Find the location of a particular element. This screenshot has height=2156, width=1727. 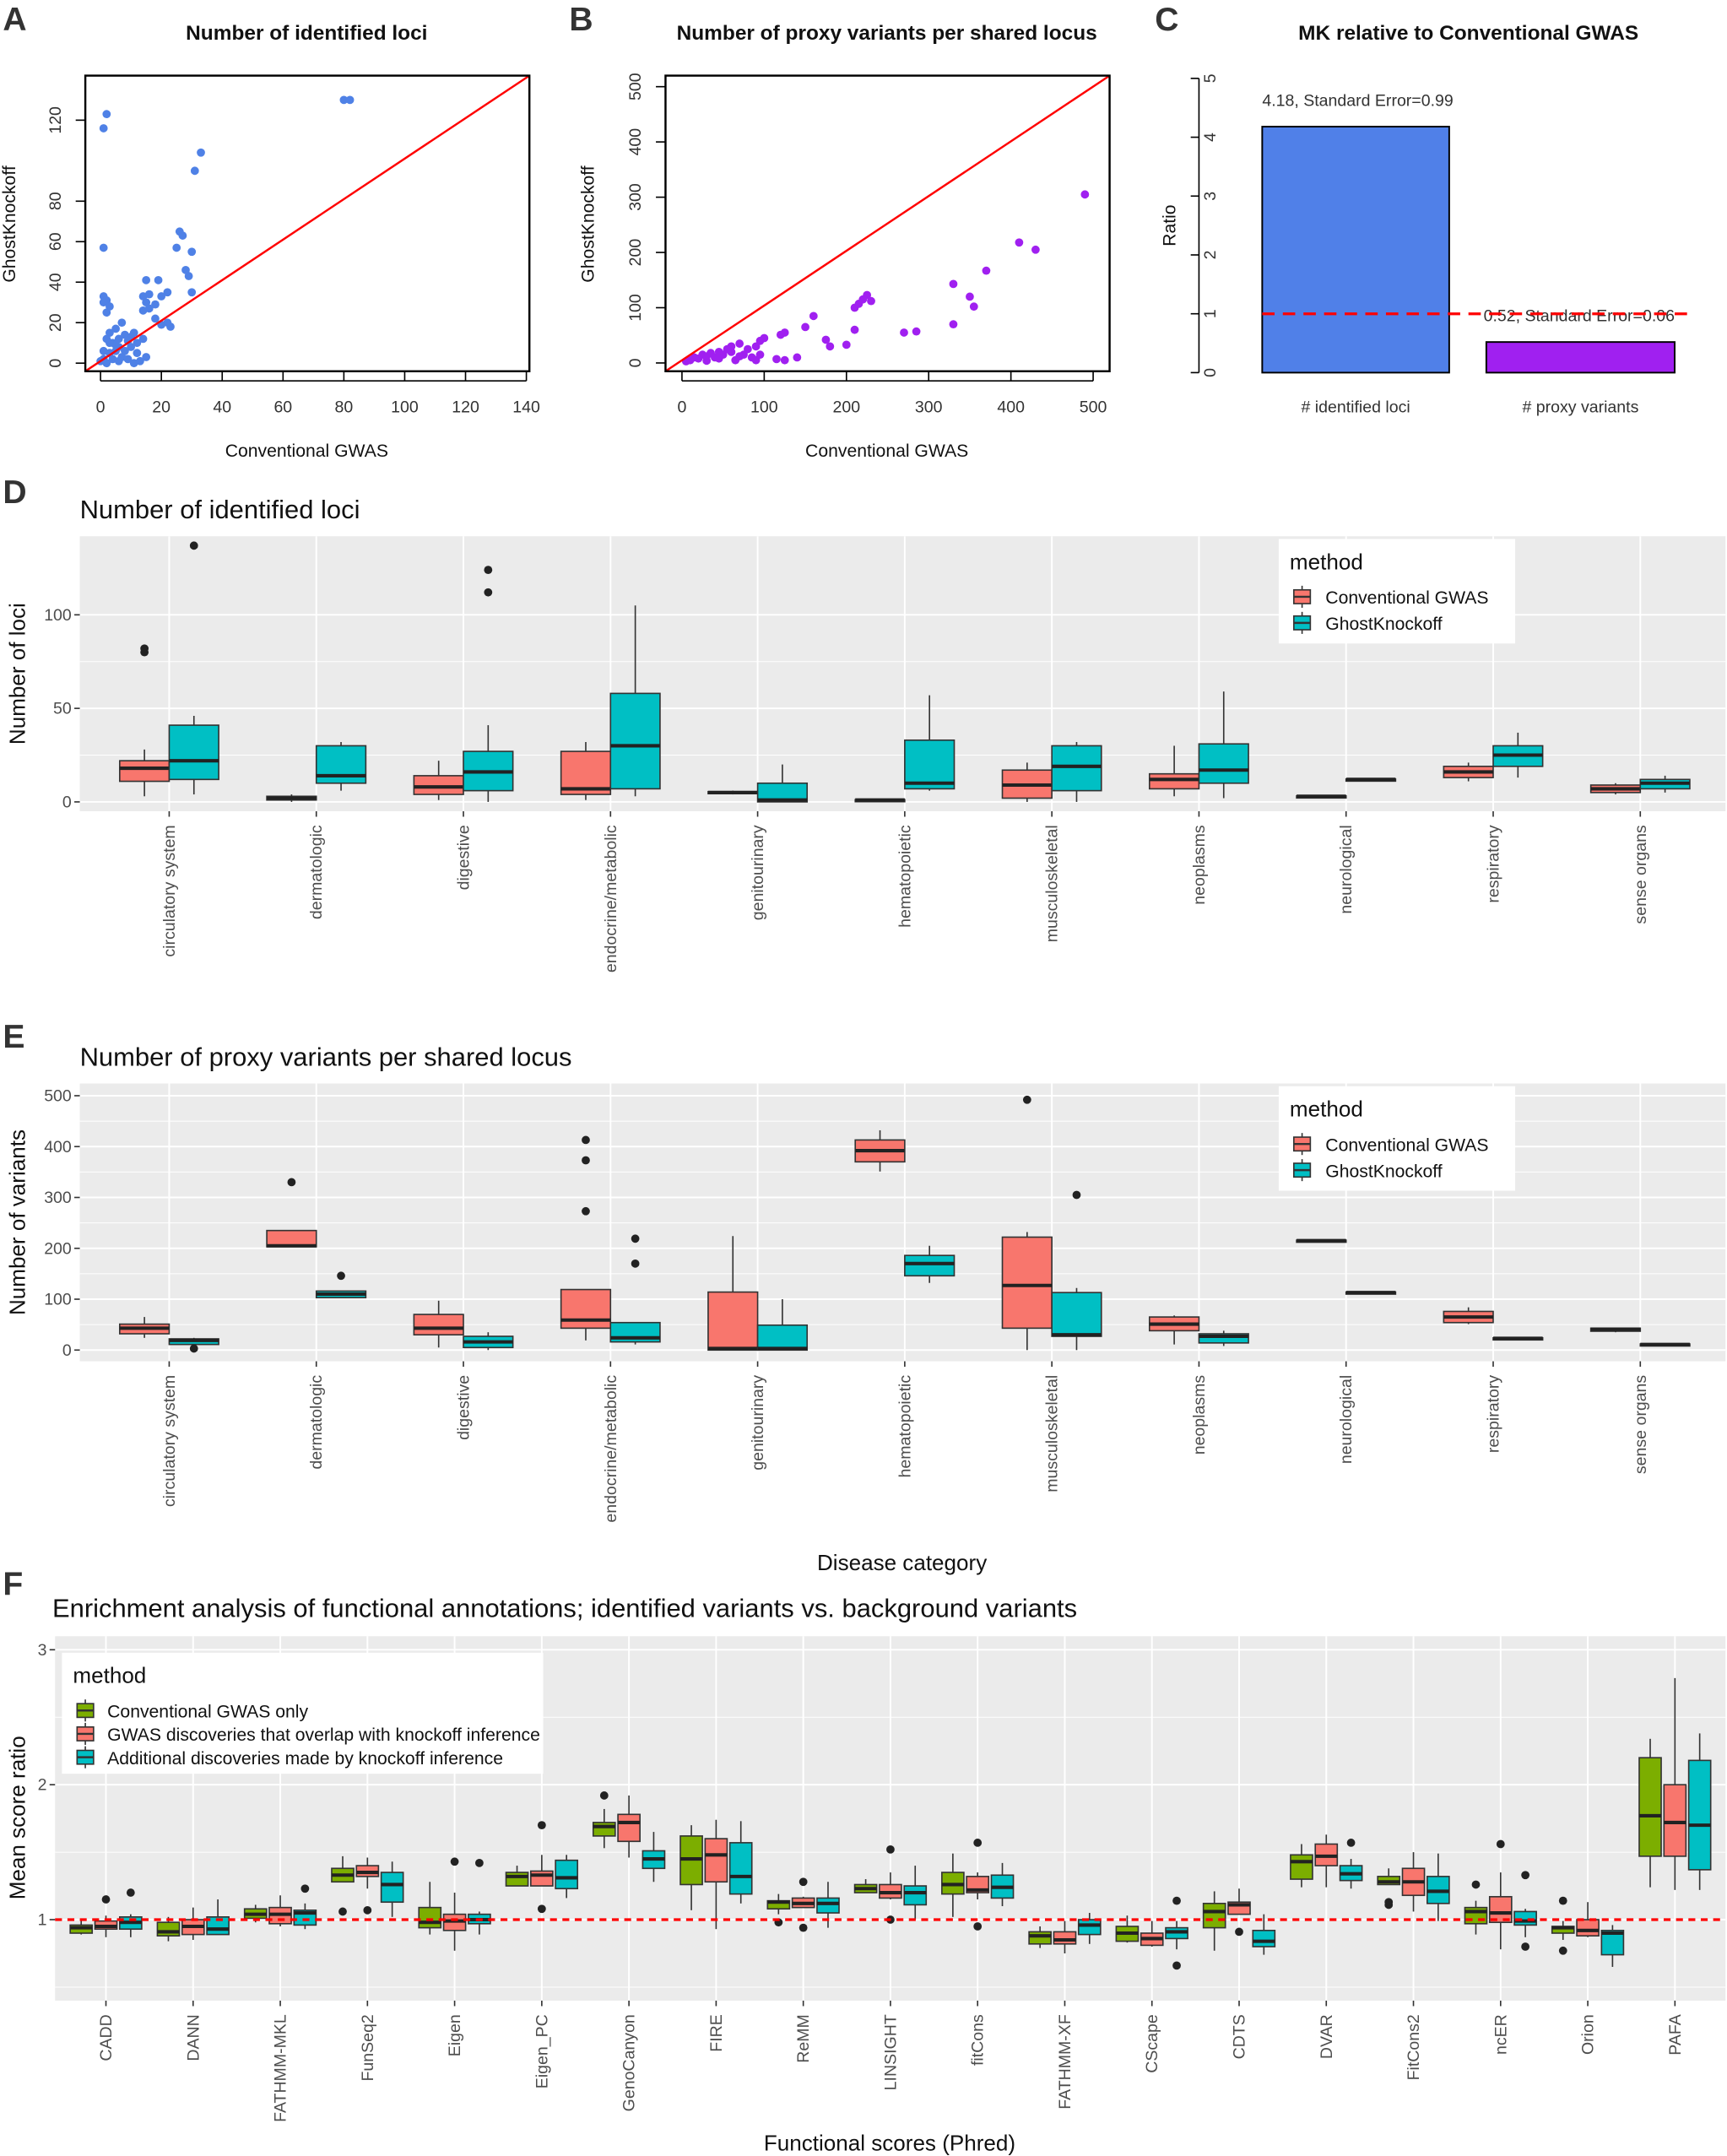

box-respiratory is located at coordinates (1468, 1315).